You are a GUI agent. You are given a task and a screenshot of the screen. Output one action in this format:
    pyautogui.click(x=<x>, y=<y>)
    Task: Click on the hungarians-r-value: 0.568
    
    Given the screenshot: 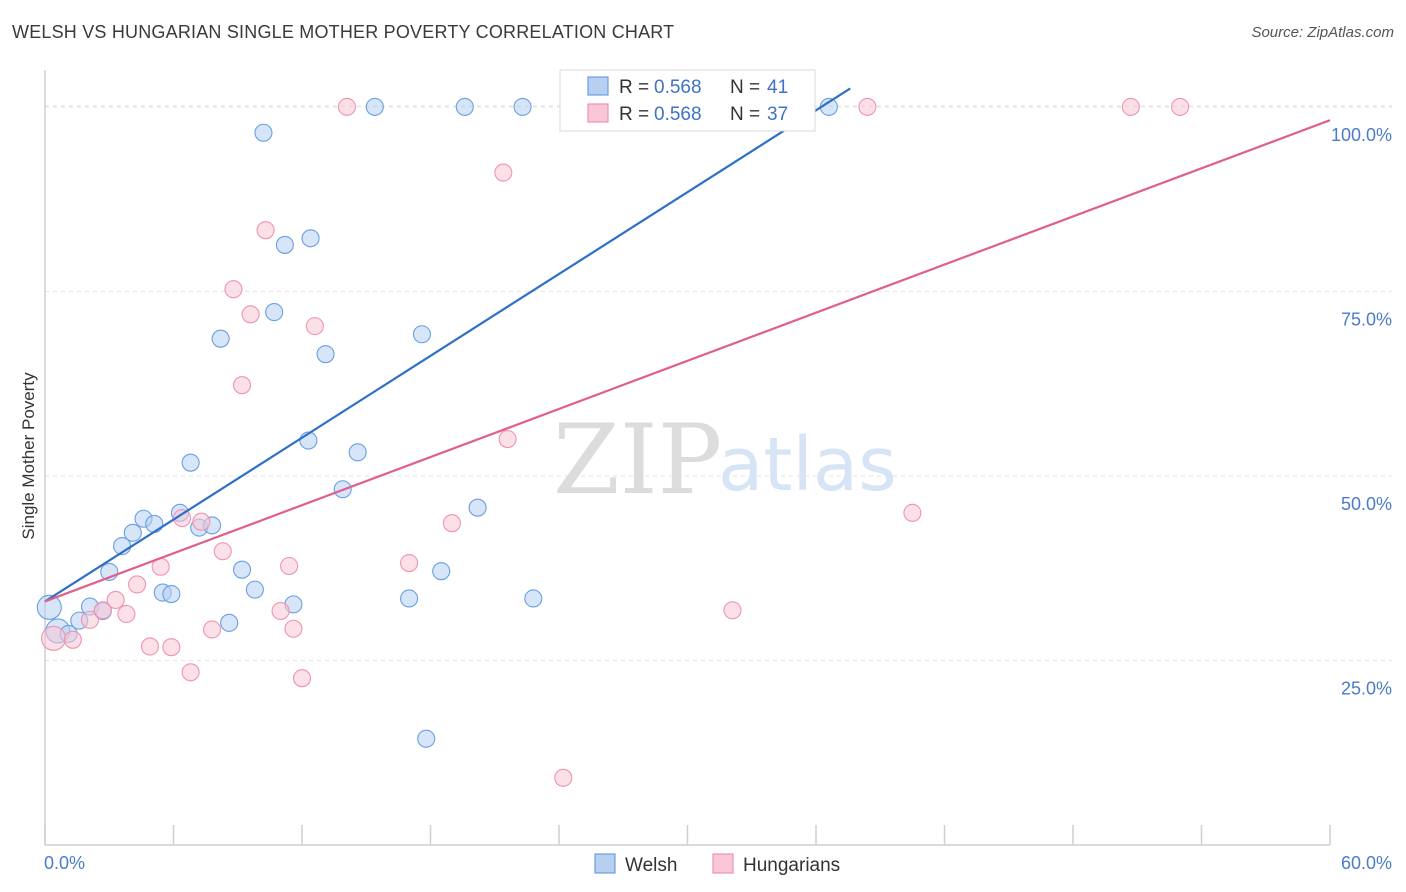 What is the action you would take?
    pyautogui.click(x=678, y=114)
    